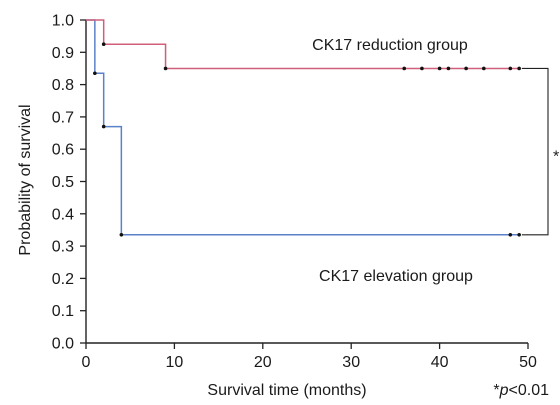  What do you see at coordinates (496, 390) in the screenshot?
I see `p-value-prefix: *` at bounding box center [496, 390].